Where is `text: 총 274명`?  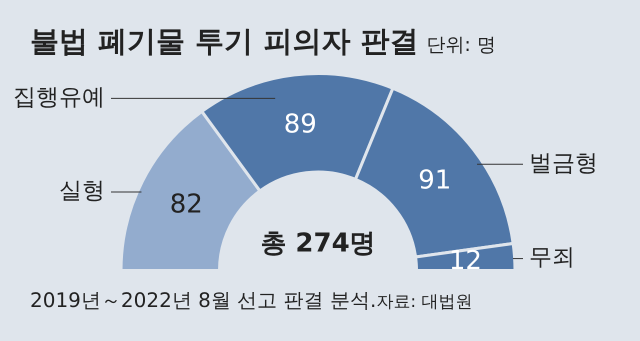 text: 총 274명 is located at coordinates (318, 243).